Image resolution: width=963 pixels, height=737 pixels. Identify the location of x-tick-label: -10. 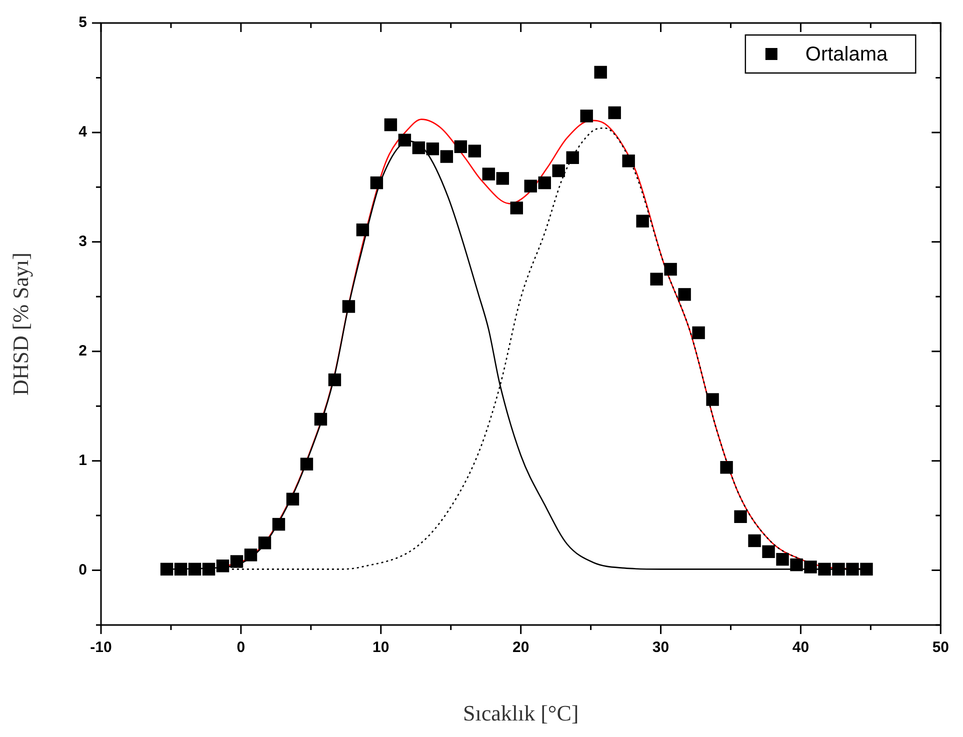
(101, 647).